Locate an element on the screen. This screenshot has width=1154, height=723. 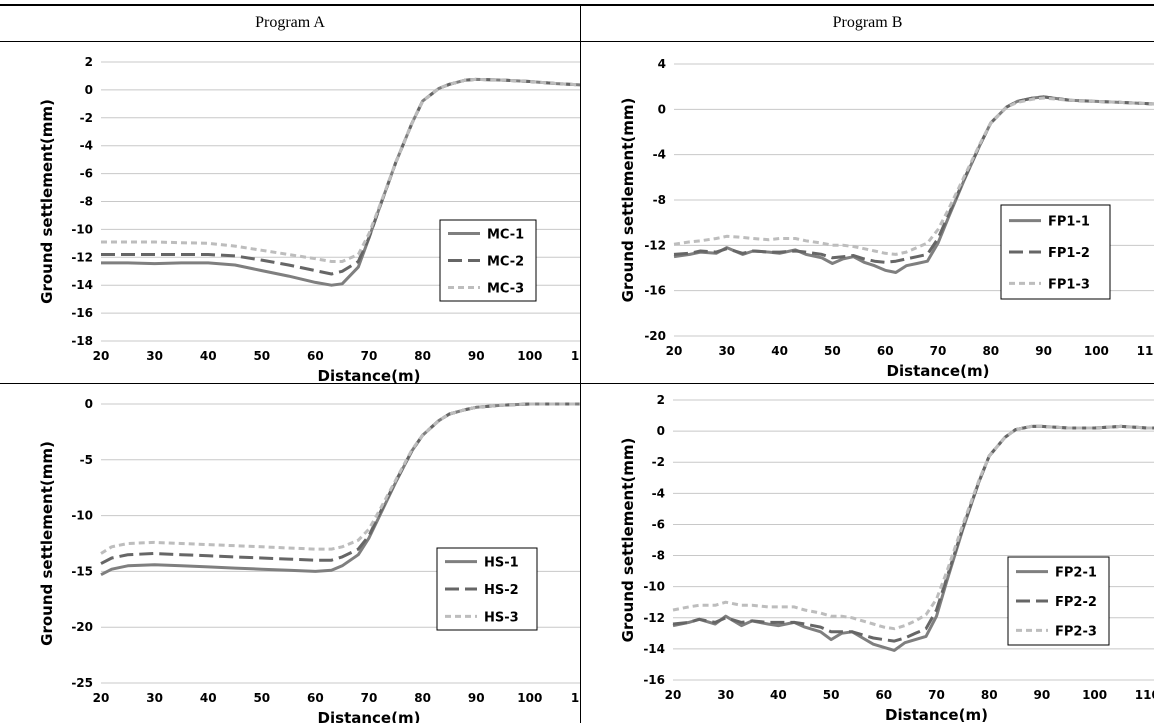
legend-label: MC-3 is located at coordinates (505, 289).